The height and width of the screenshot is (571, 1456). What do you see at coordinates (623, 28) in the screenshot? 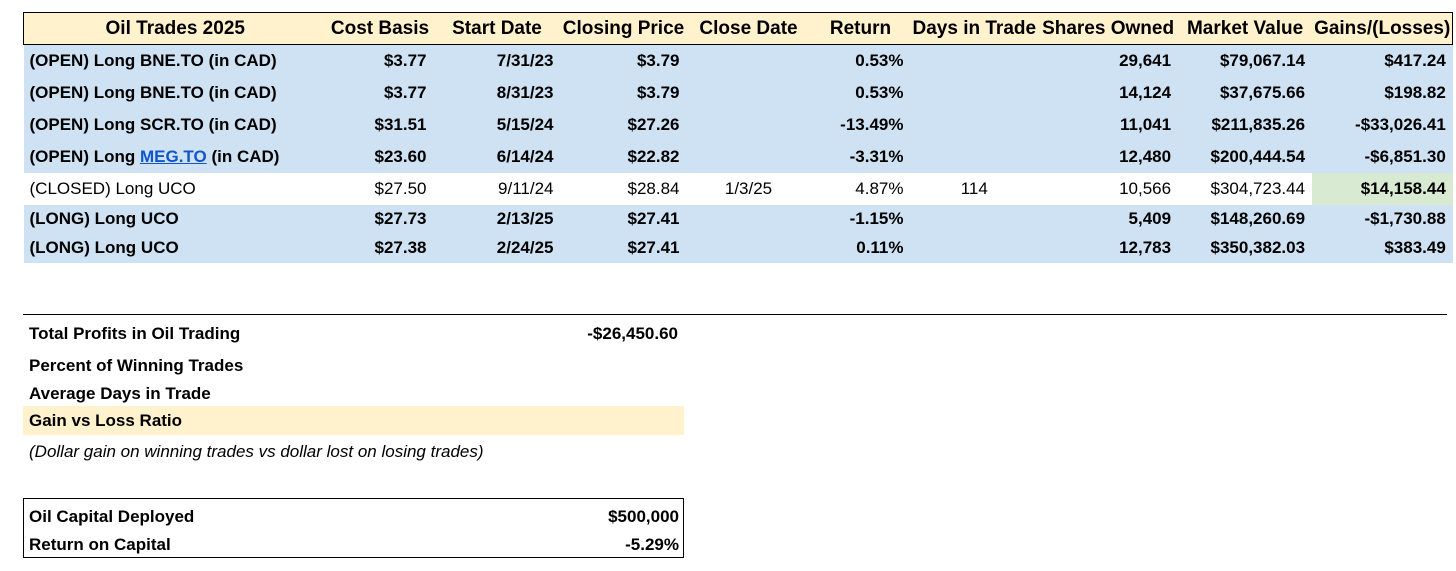
I see `header-closing-price: Closing Price` at bounding box center [623, 28].